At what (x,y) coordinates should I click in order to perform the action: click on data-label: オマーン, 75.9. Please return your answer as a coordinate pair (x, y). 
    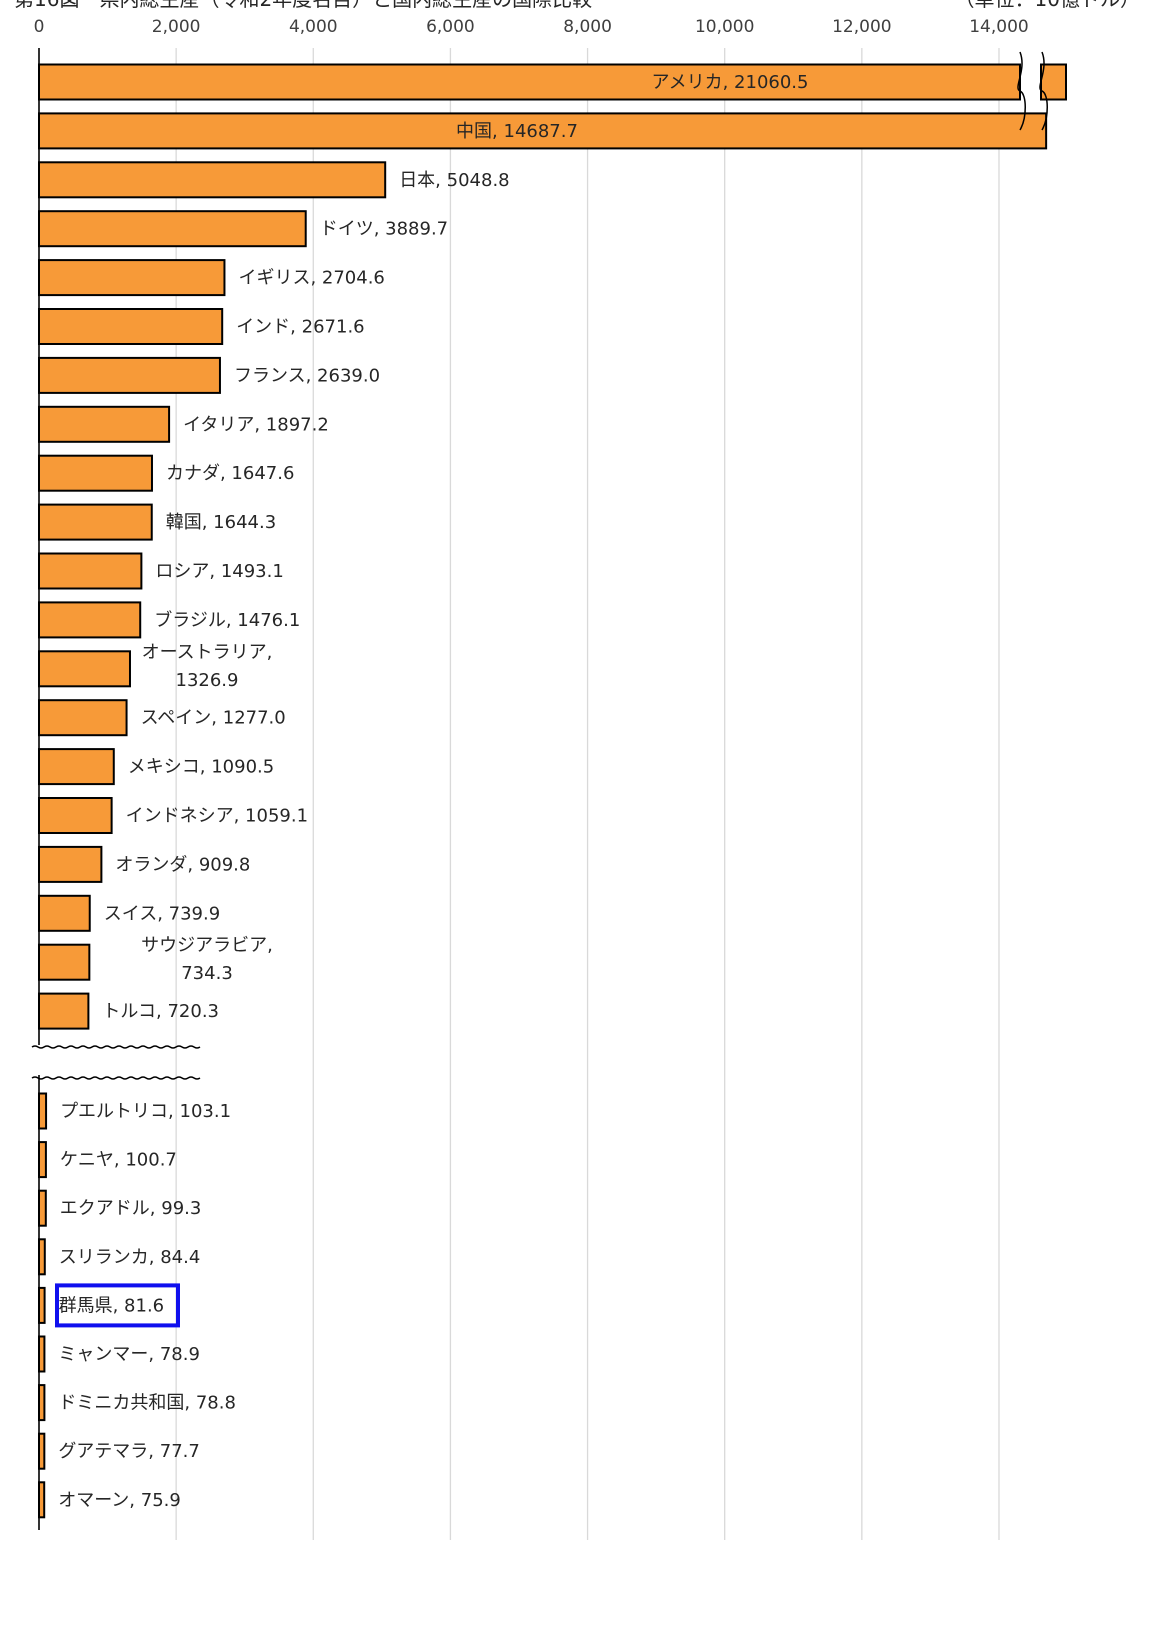
    Looking at the image, I should click on (119, 1500).